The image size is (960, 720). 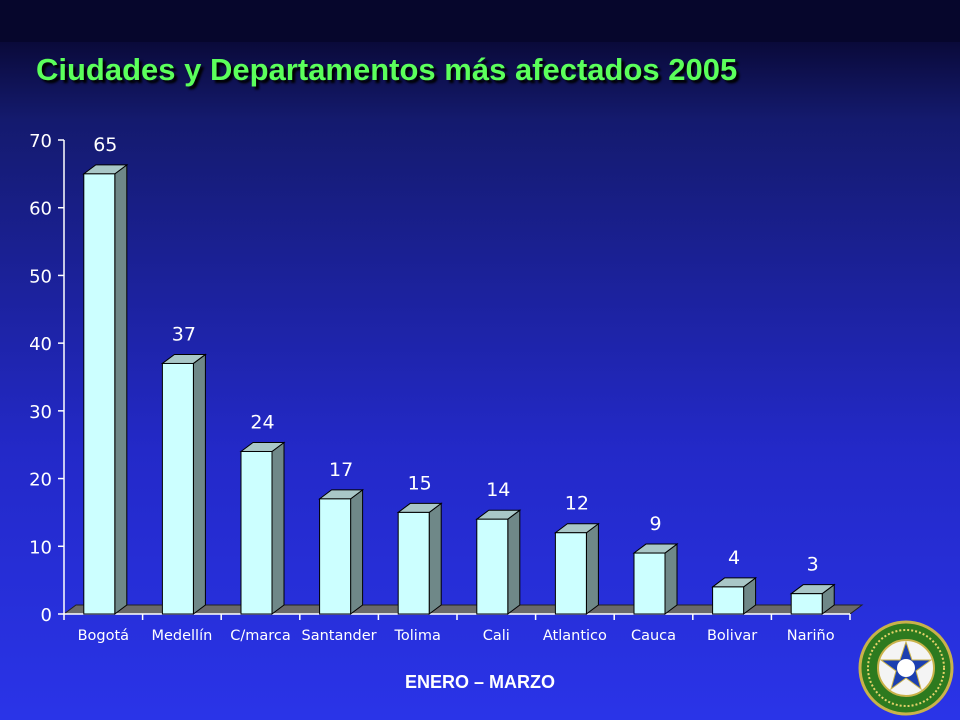 I want to click on y-tick-label: 60, so click(x=40, y=209).